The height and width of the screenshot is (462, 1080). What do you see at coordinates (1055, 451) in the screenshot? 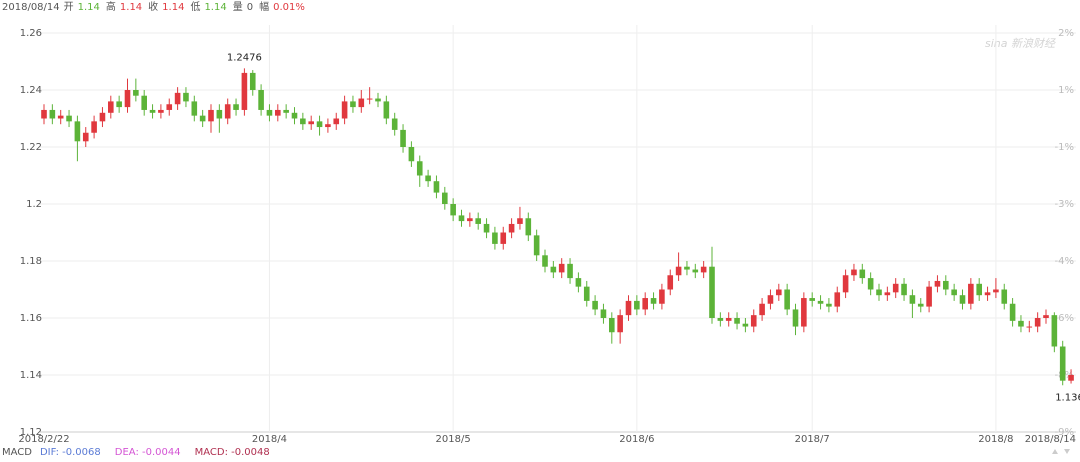
I see `arrow-up-icon` at bounding box center [1055, 451].